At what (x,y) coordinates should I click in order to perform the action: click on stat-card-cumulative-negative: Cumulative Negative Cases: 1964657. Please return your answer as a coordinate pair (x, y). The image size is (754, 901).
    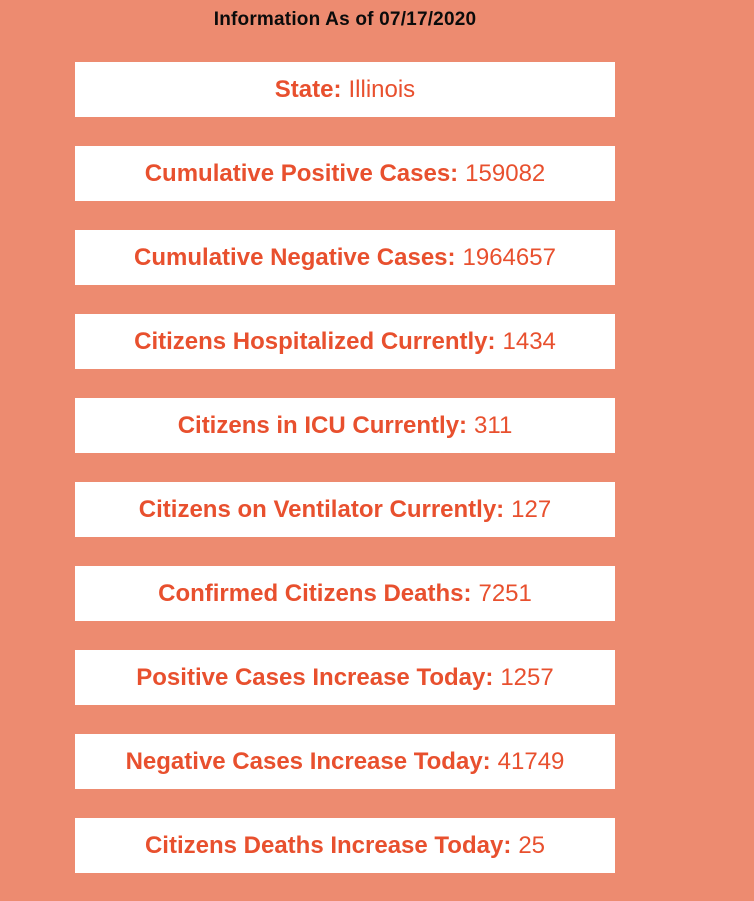
    Looking at the image, I should click on (345, 257).